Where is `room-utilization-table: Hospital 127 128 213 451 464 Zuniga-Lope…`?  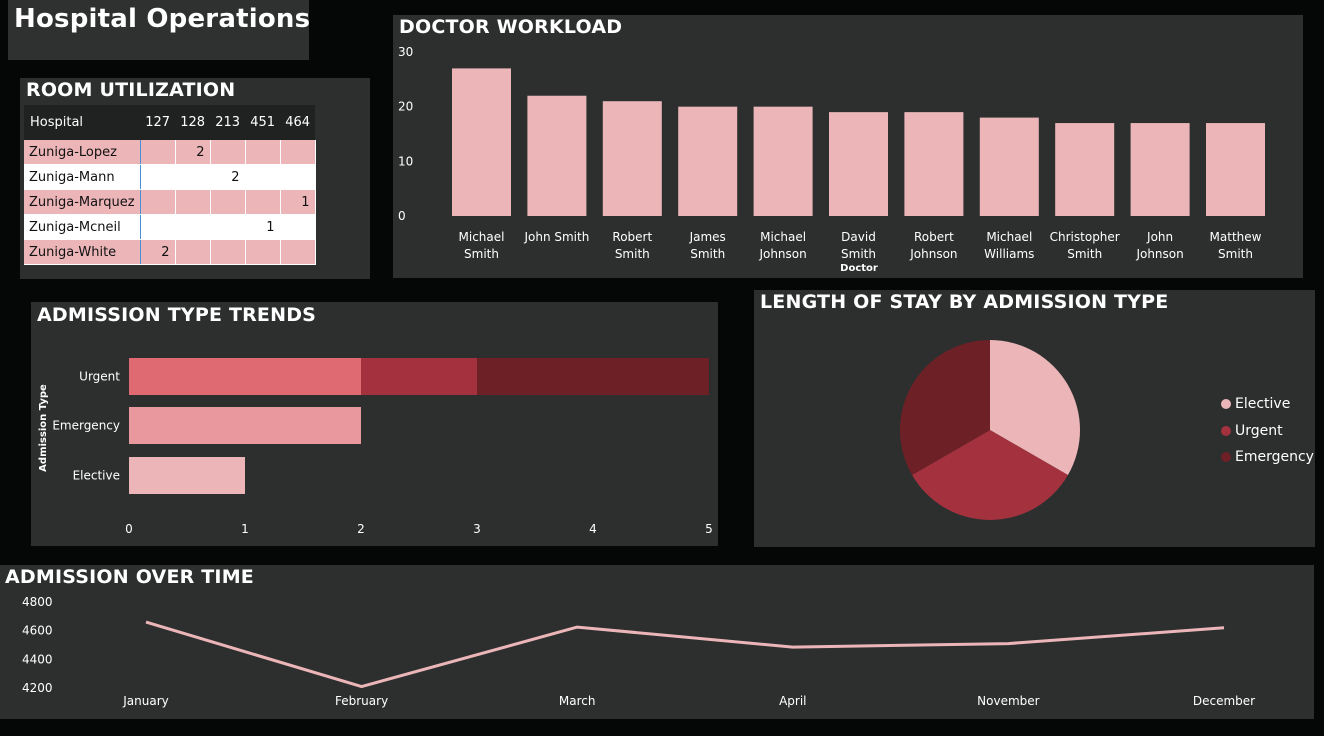 room-utilization-table: Hospital 127 128 213 451 464 Zuniga-Lope… is located at coordinates (170, 185).